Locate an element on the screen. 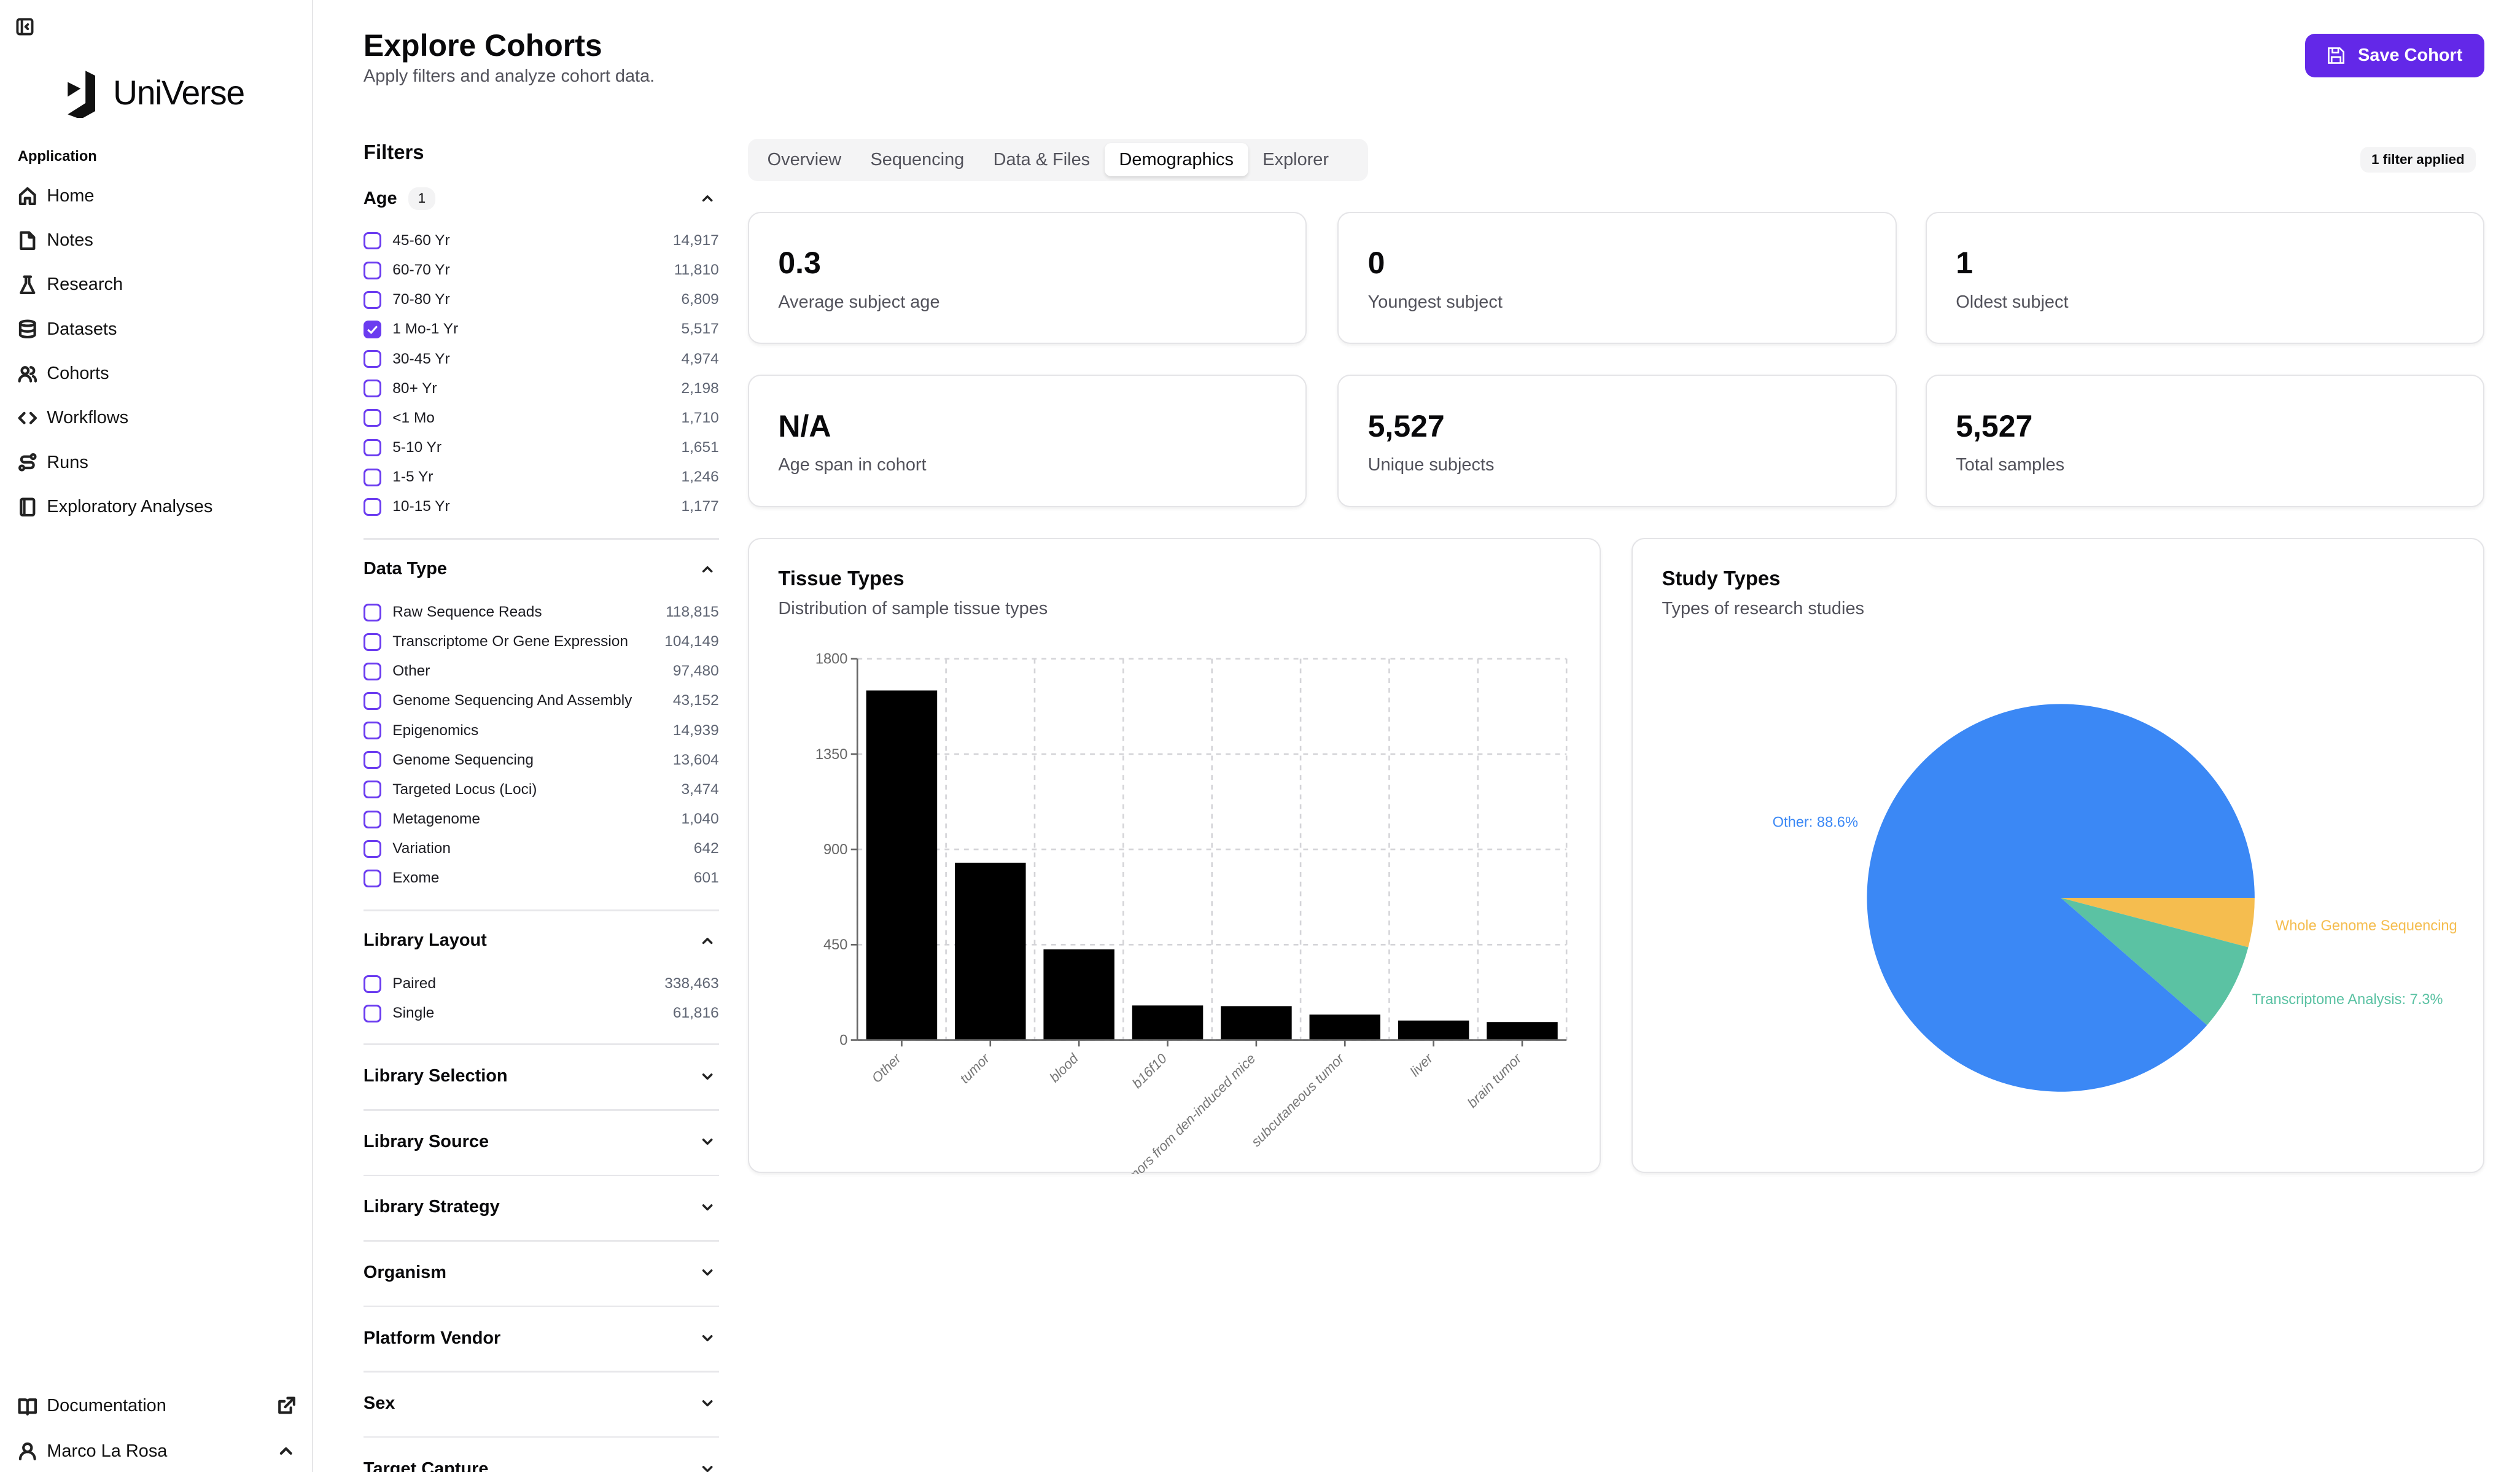 The height and width of the screenshot is (1472, 2520). filter-option: 1 Mo-1 Yr 5,517 is located at coordinates (541, 329).